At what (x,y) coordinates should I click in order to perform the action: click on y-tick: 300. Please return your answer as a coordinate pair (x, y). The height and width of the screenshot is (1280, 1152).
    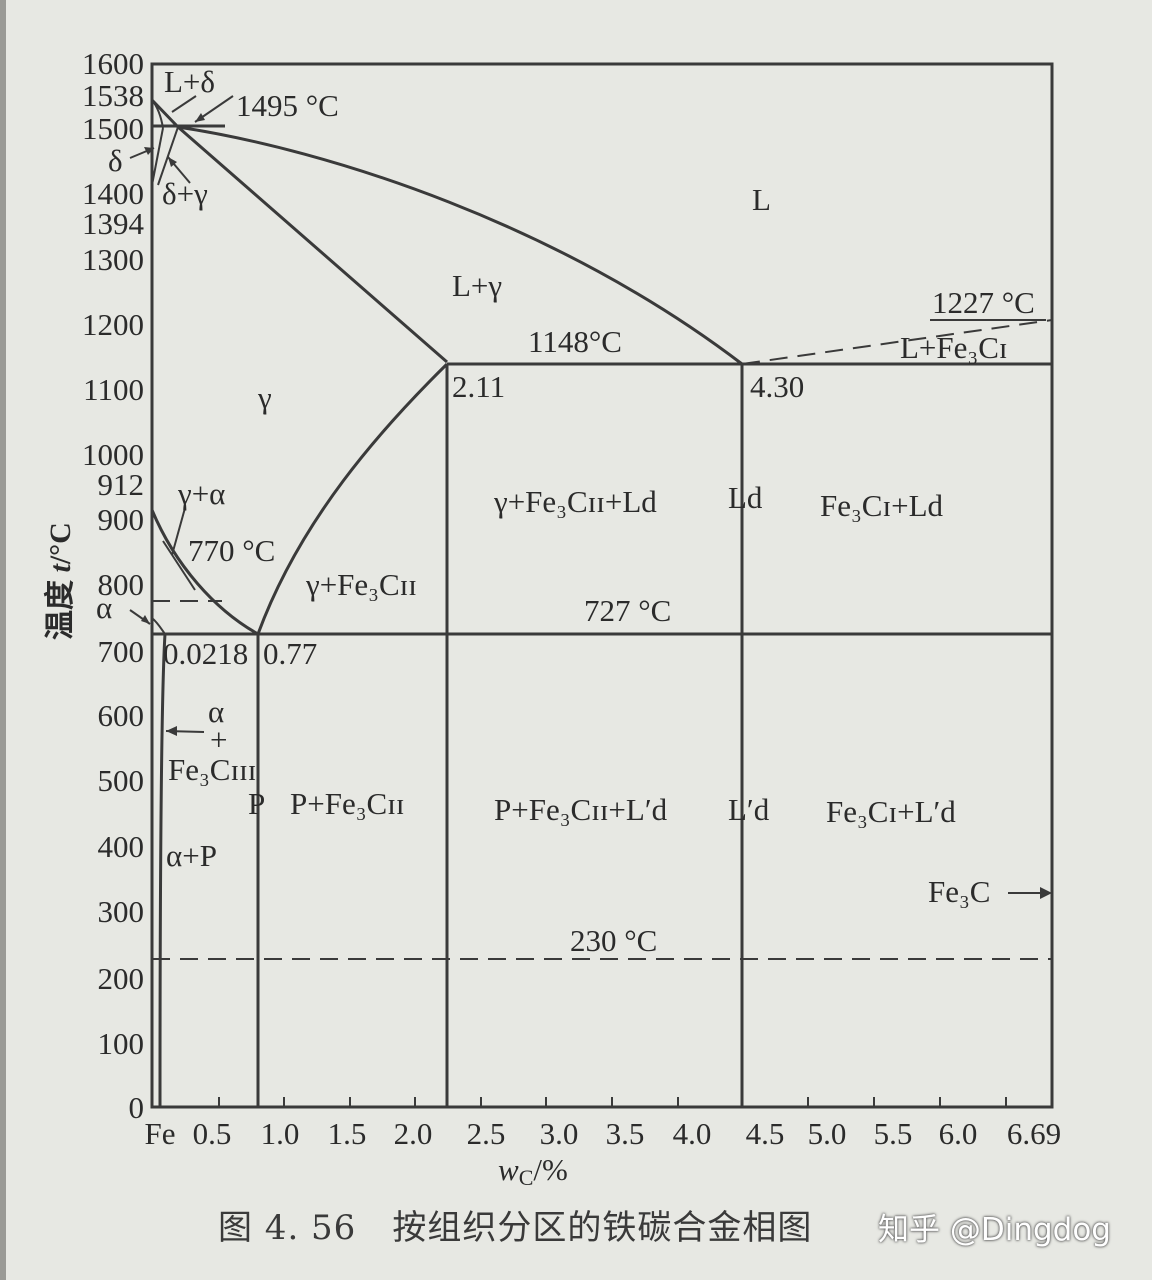
    Looking at the image, I should click on (121, 911).